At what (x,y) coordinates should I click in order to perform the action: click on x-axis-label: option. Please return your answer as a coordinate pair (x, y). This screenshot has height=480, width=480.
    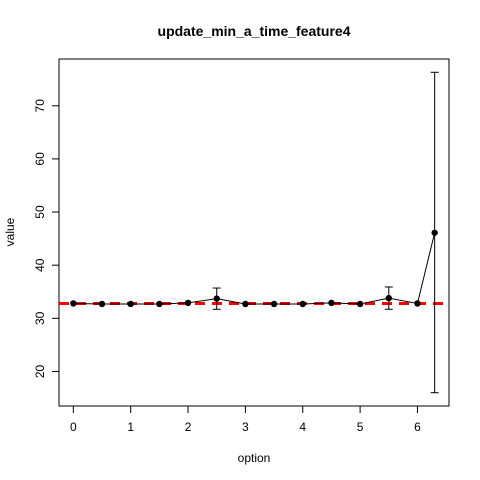
    Looking at the image, I should click on (254, 458).